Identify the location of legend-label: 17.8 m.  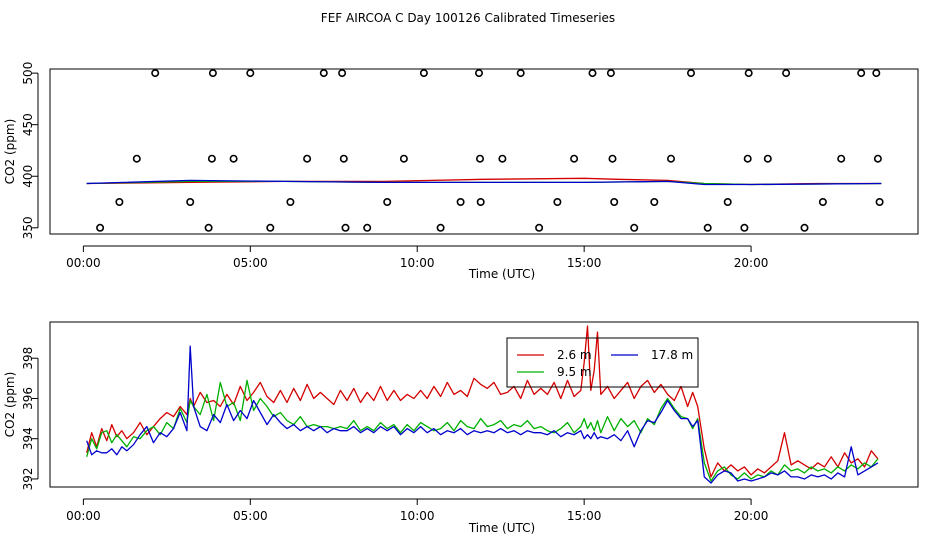
(672, 355).